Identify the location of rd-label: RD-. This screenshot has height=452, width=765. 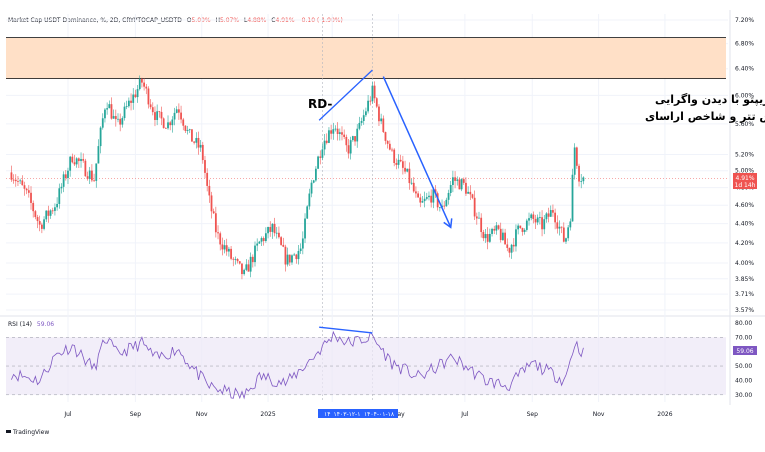
(320, 104).